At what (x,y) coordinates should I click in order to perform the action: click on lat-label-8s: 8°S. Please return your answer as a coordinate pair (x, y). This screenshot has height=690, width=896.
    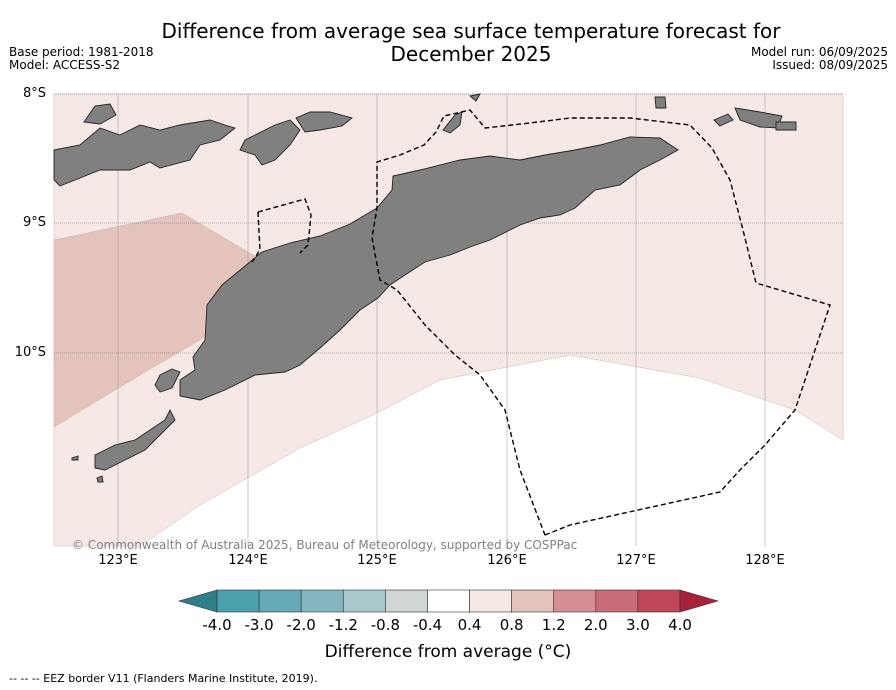
    Looking at the image, I should click on (34, 93).